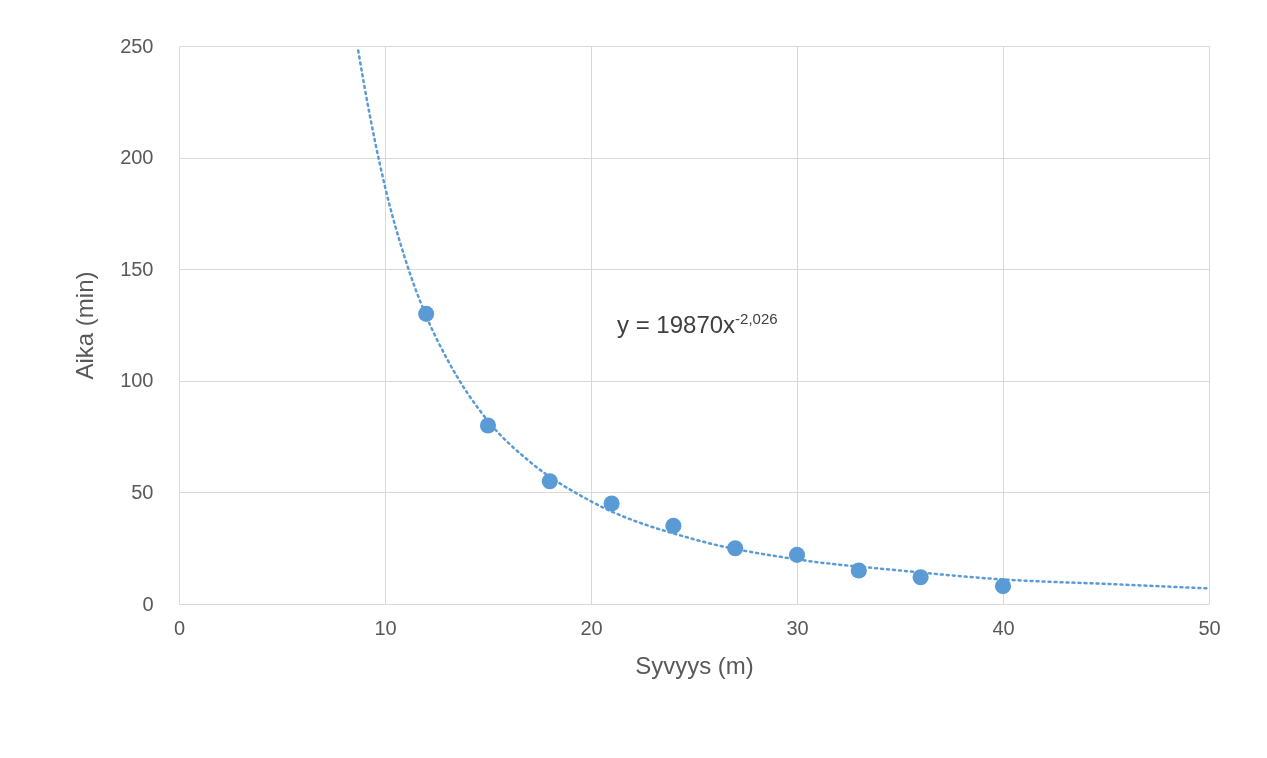  I want to click on x-tick-label: 20, so click(591, 627).